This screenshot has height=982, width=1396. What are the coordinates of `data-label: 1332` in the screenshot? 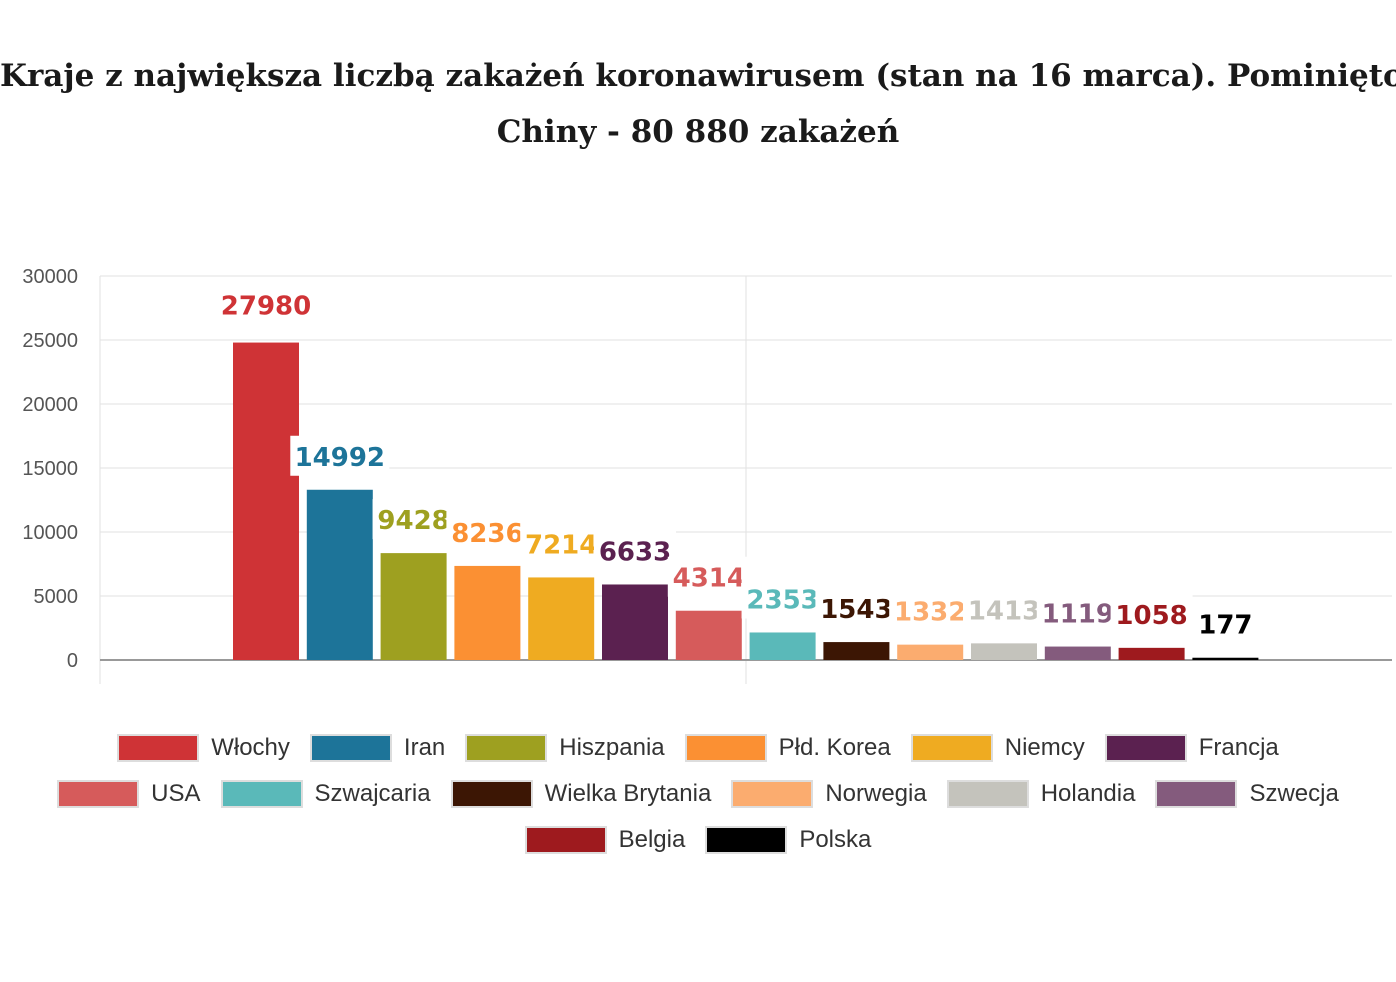 It's located at (930, 613).